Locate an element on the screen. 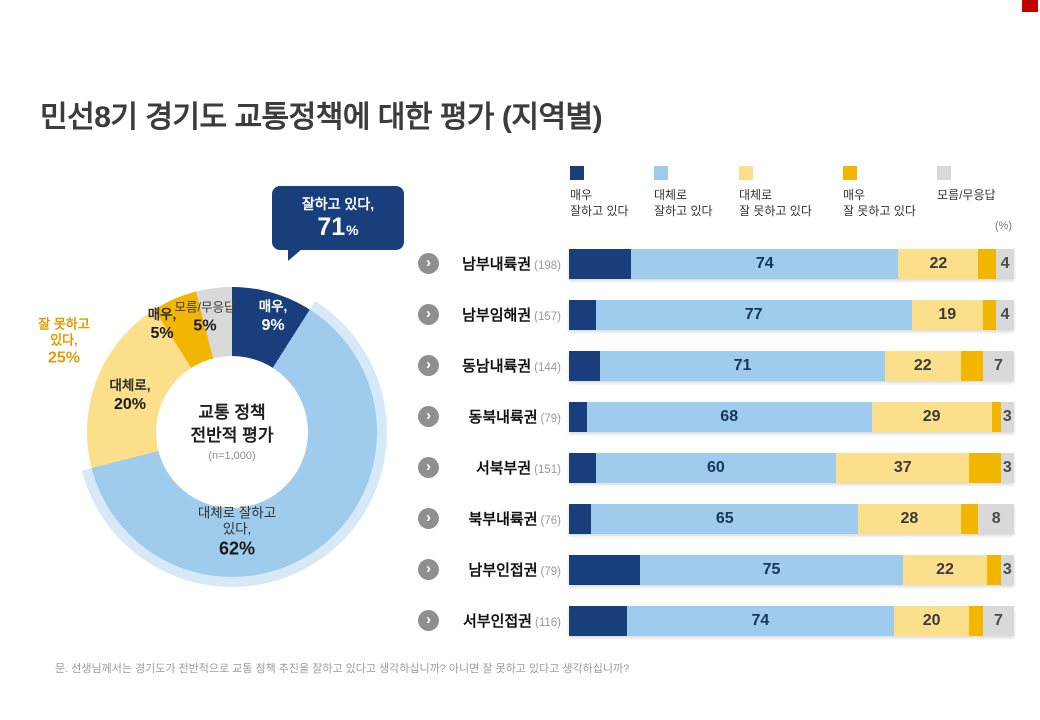 The image size is (1040, 720). region-name-block: 남부내륙권 (198) is located at coordinates (503, 263).